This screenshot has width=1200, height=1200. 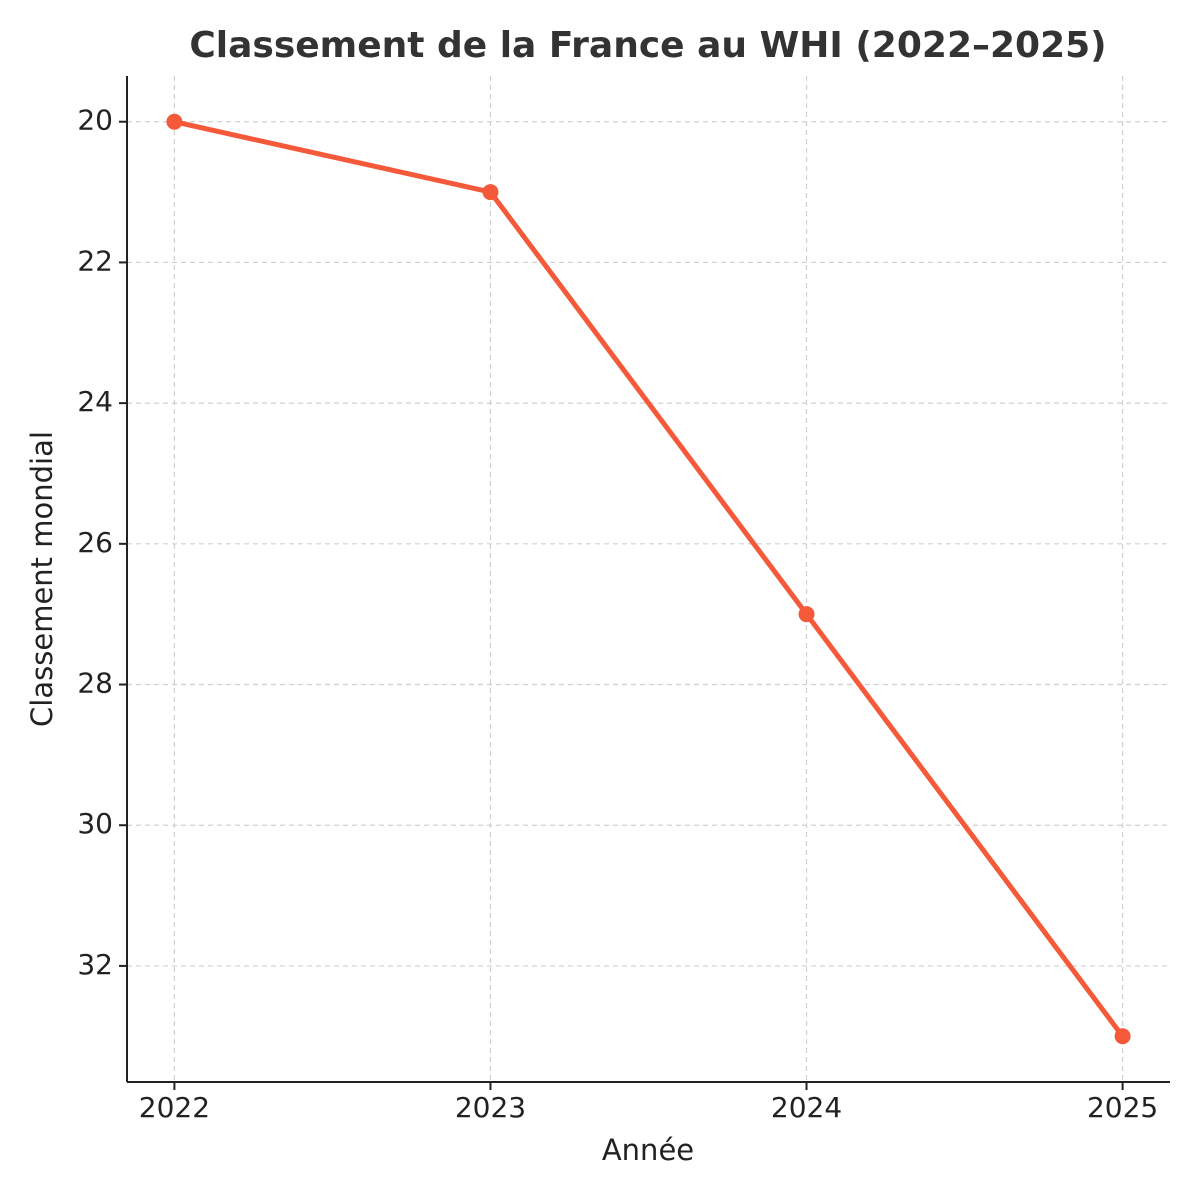 I want to click on y-tick-label: 26, so click(x=95, y=542).